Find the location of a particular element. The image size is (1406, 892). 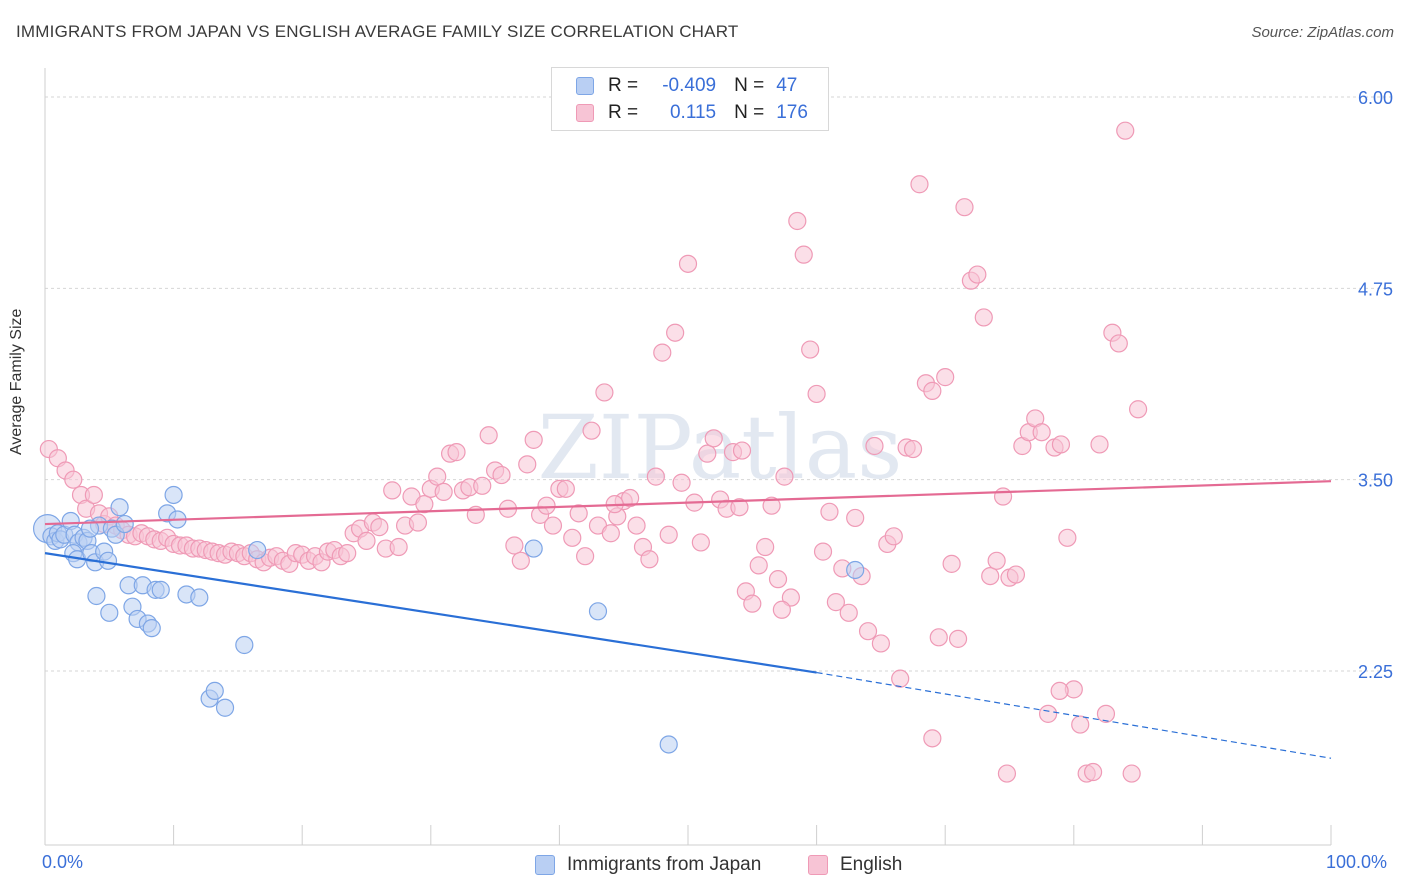

legend-r-value: -0.409 is located at coordinates (689, 85).